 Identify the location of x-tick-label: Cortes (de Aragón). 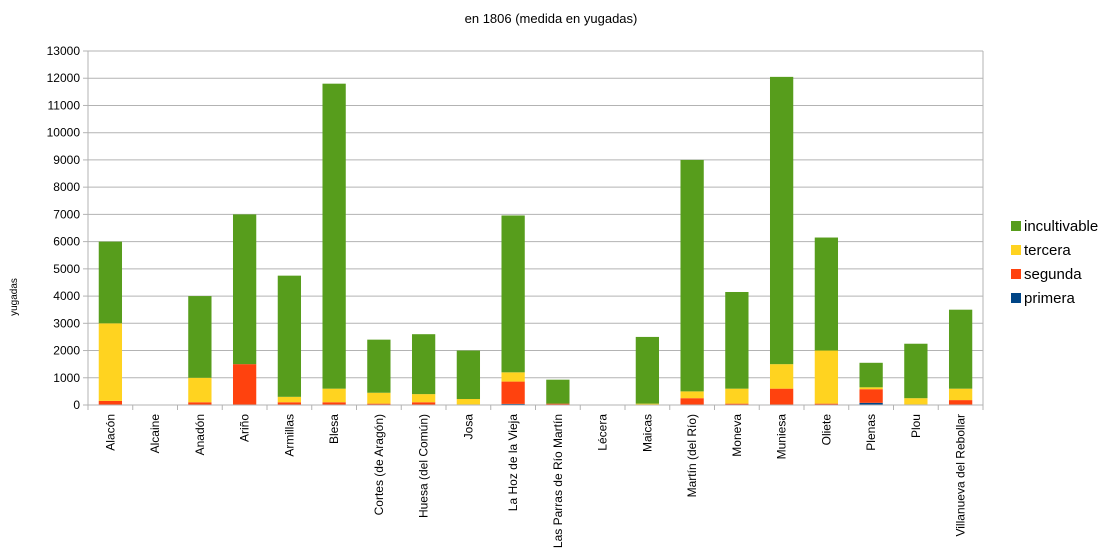
(379, 464).